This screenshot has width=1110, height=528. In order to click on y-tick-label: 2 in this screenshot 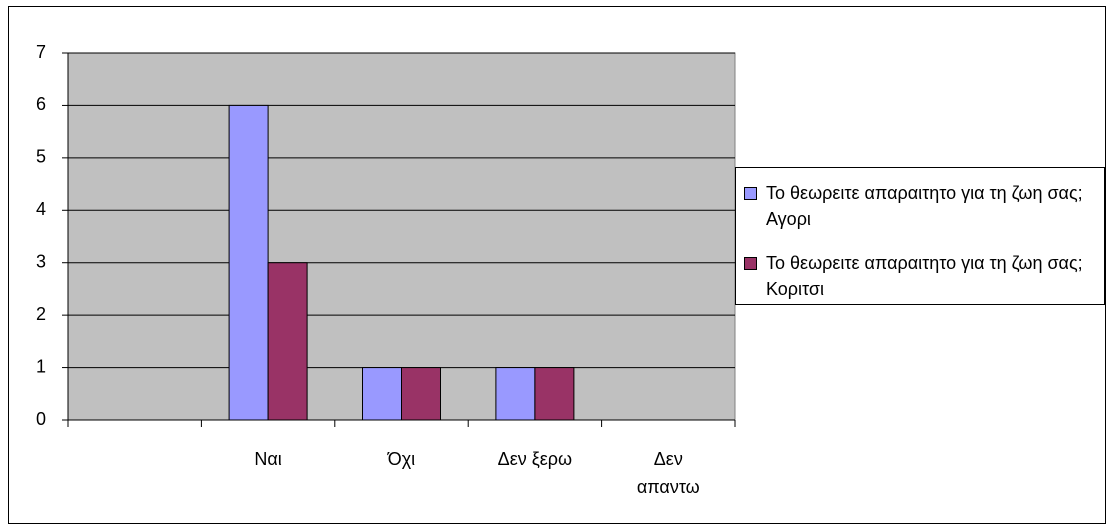, I will do `click(41, 314)`.